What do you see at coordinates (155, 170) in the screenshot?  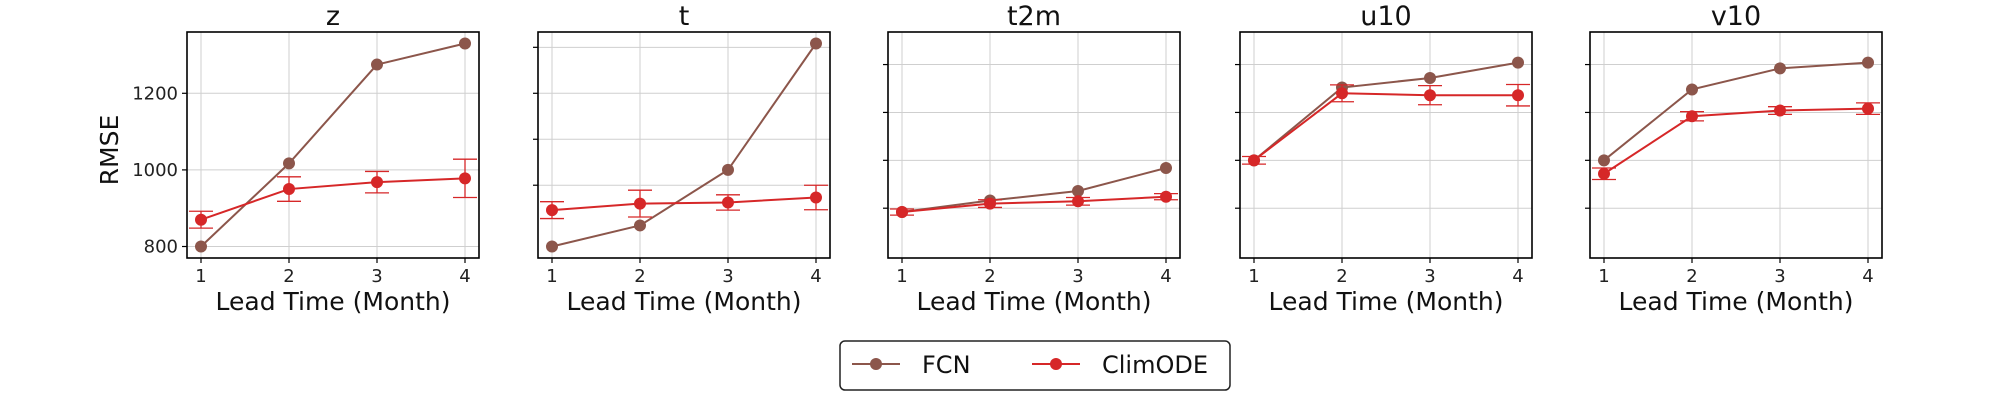 I see `y-tick-label: 1000` at bounding box center [155, 170].